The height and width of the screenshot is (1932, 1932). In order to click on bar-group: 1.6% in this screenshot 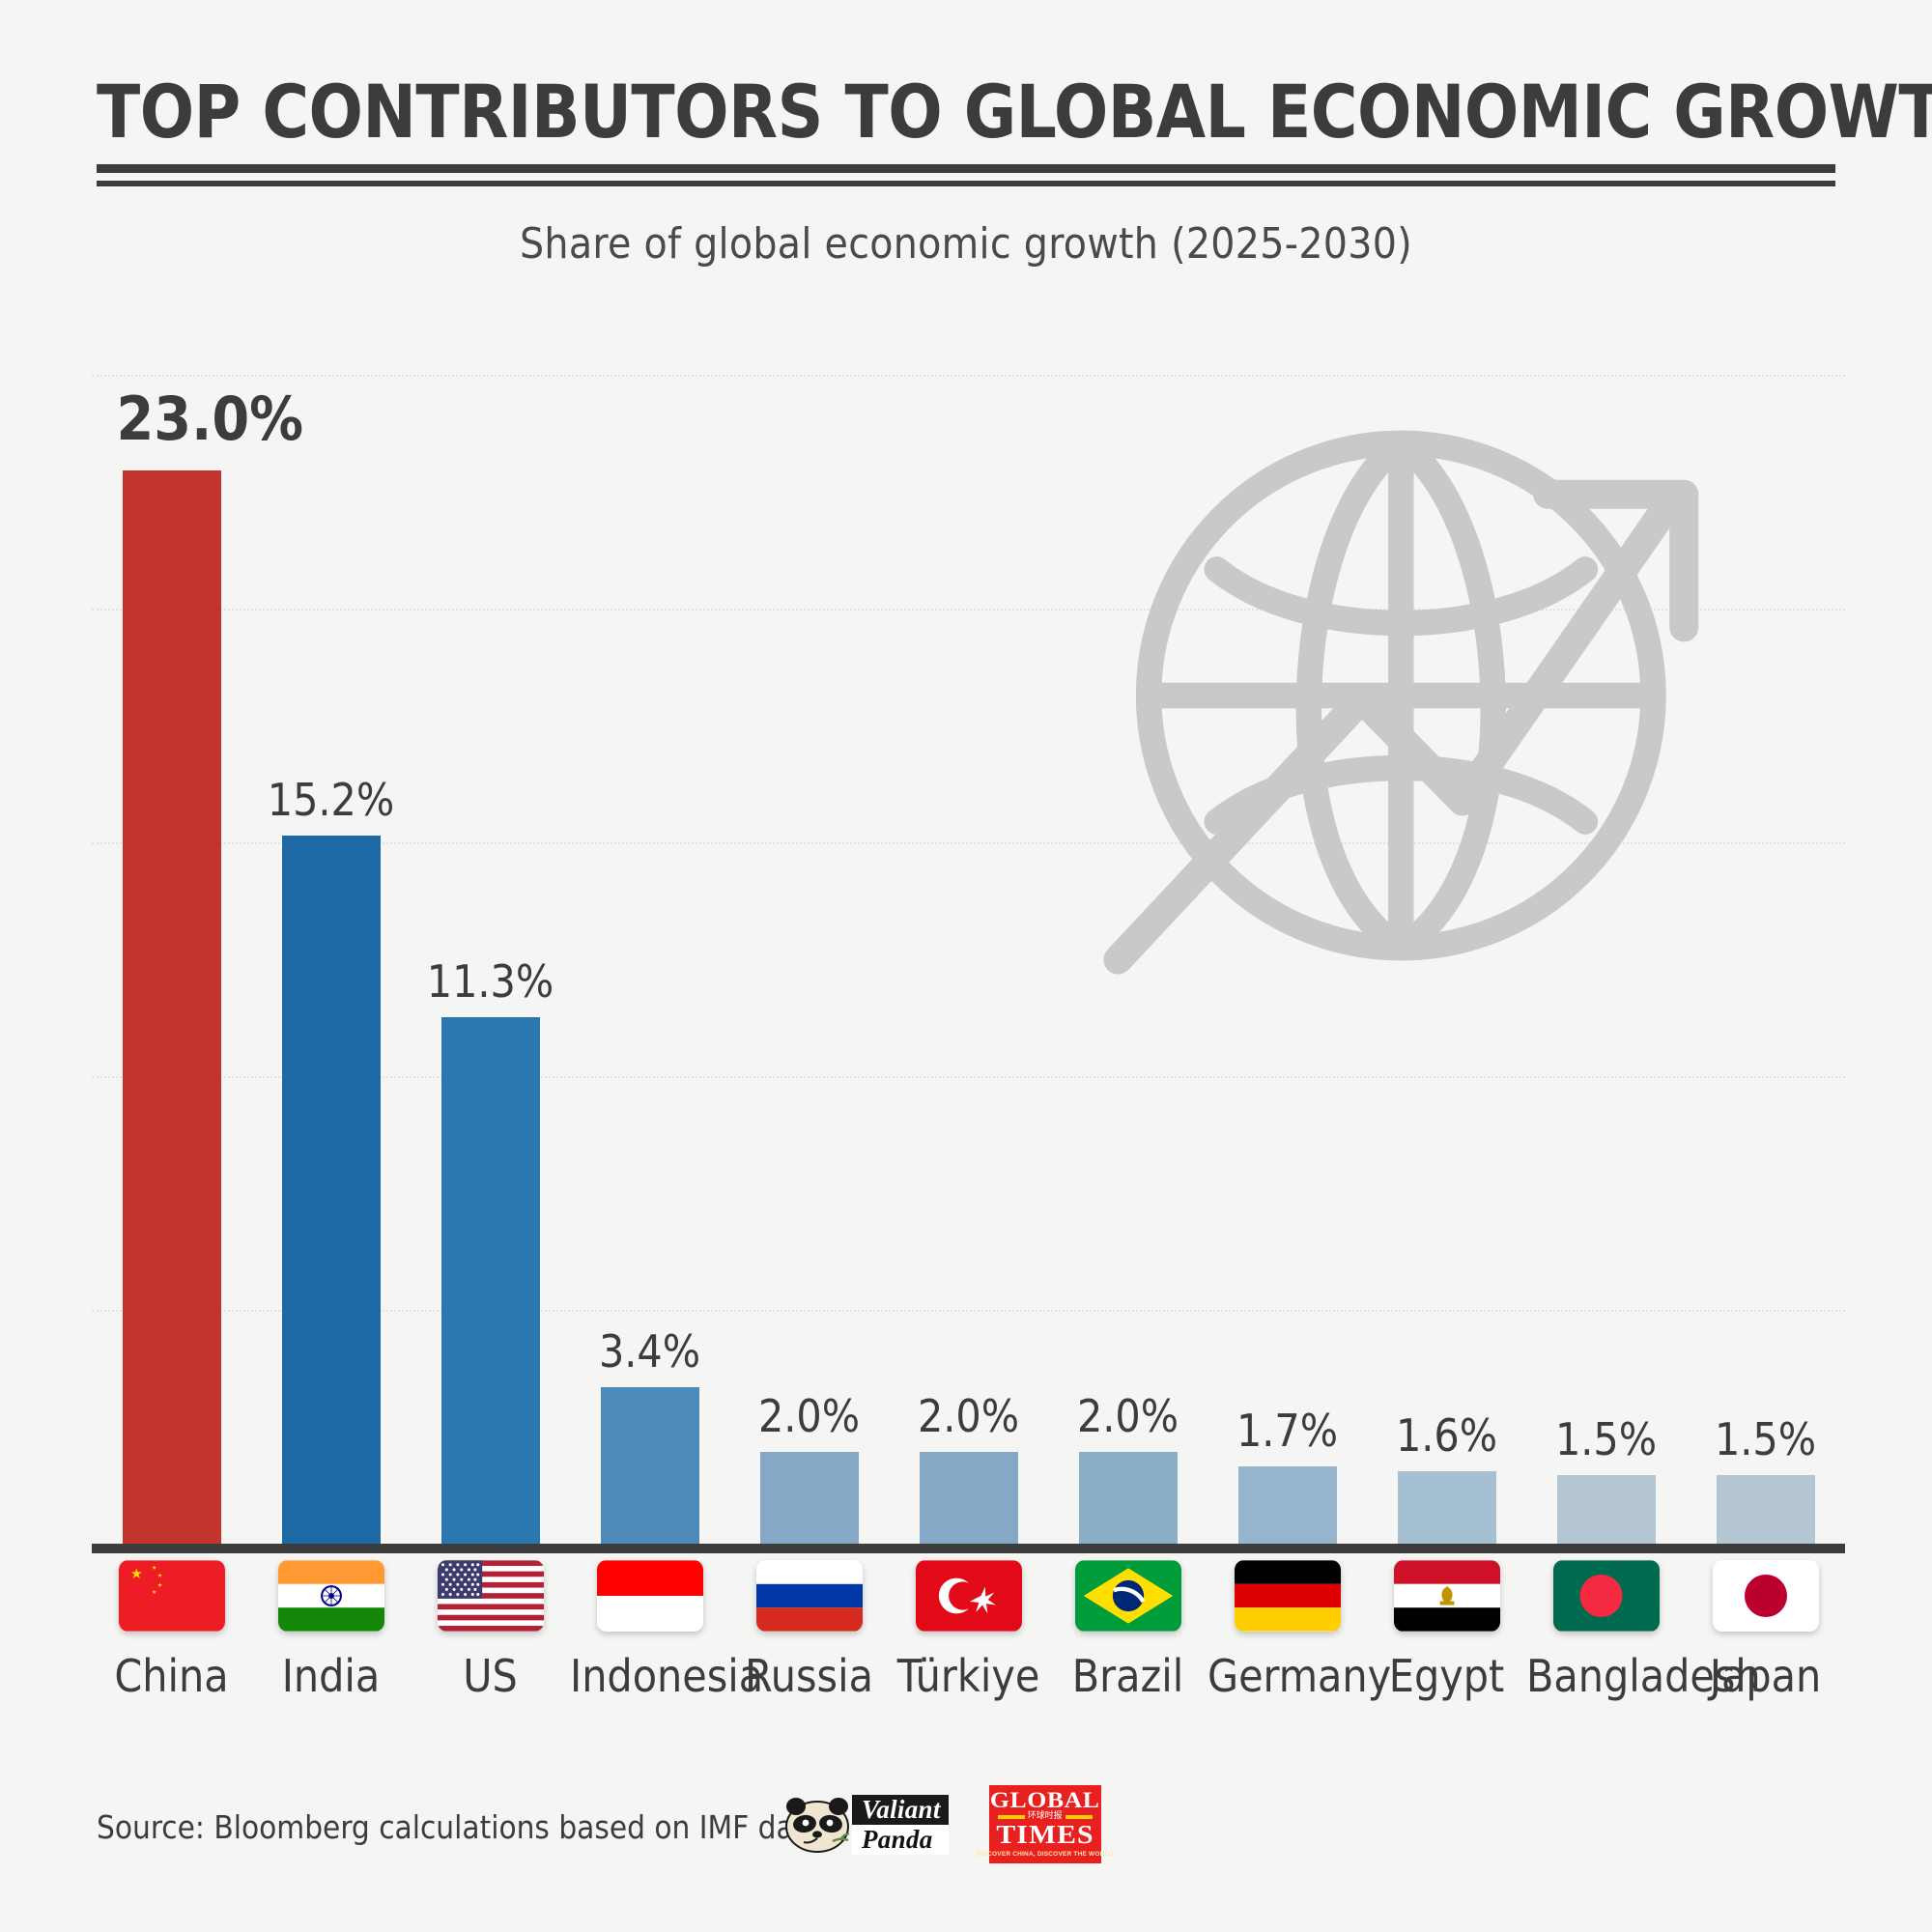, I will do `click(1446, 938)`.